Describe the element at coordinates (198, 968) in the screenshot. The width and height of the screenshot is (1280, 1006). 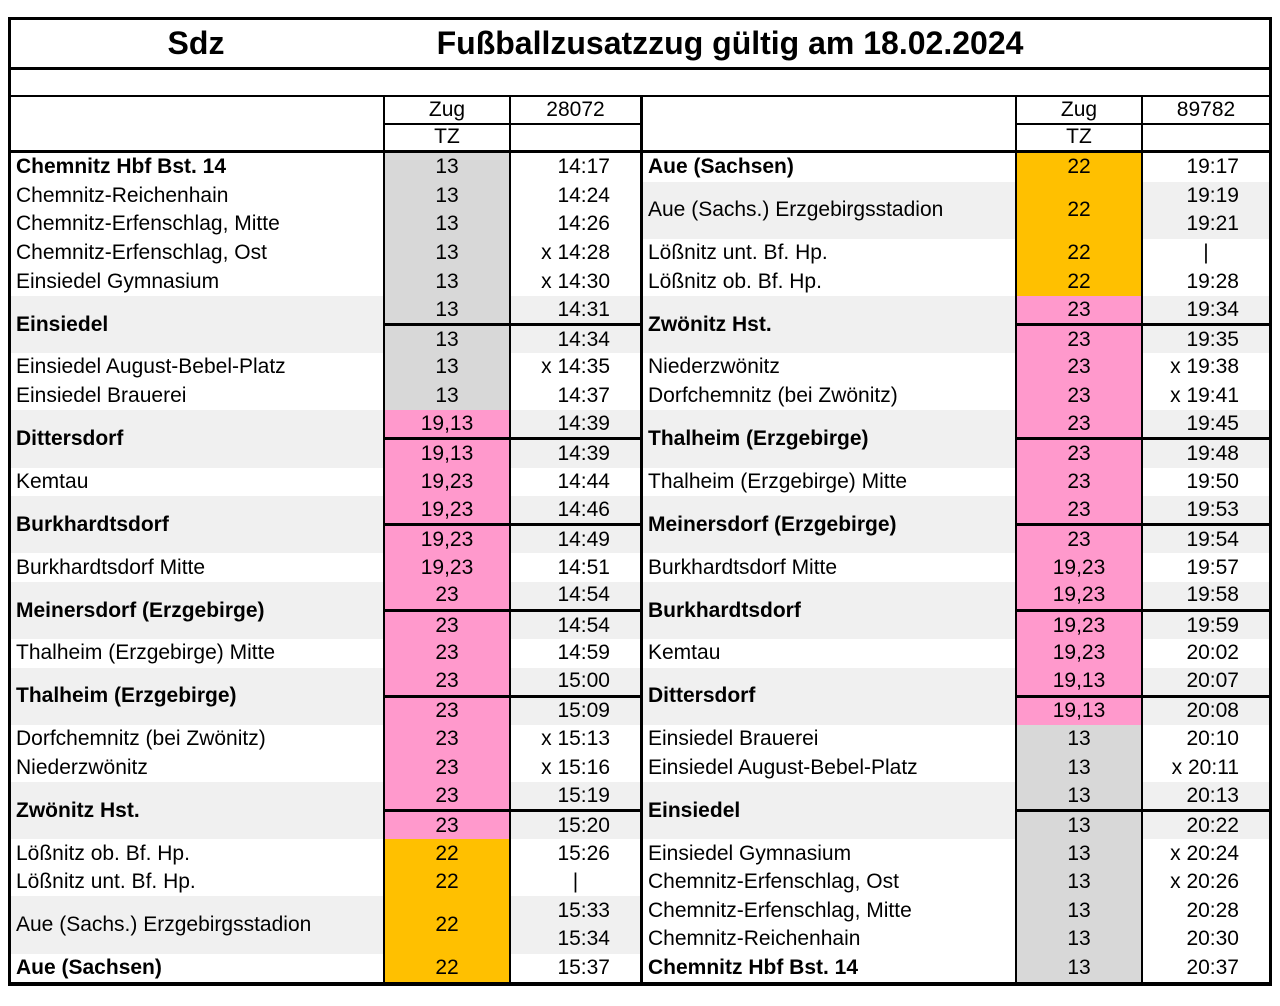
I see `station-cell: Aue (Sachsen)` at that location.